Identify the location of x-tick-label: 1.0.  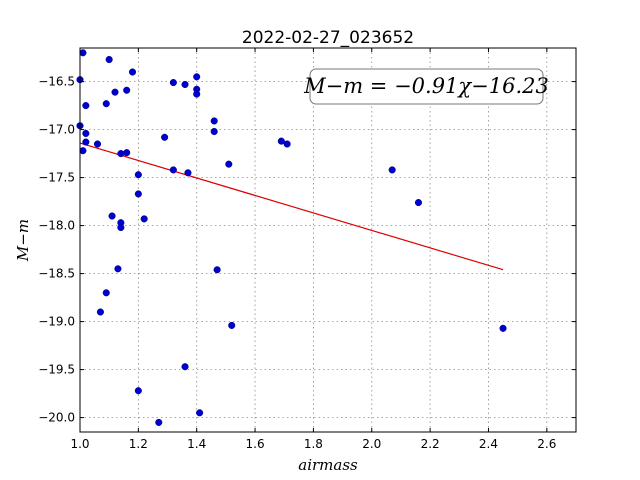
(79, 444).